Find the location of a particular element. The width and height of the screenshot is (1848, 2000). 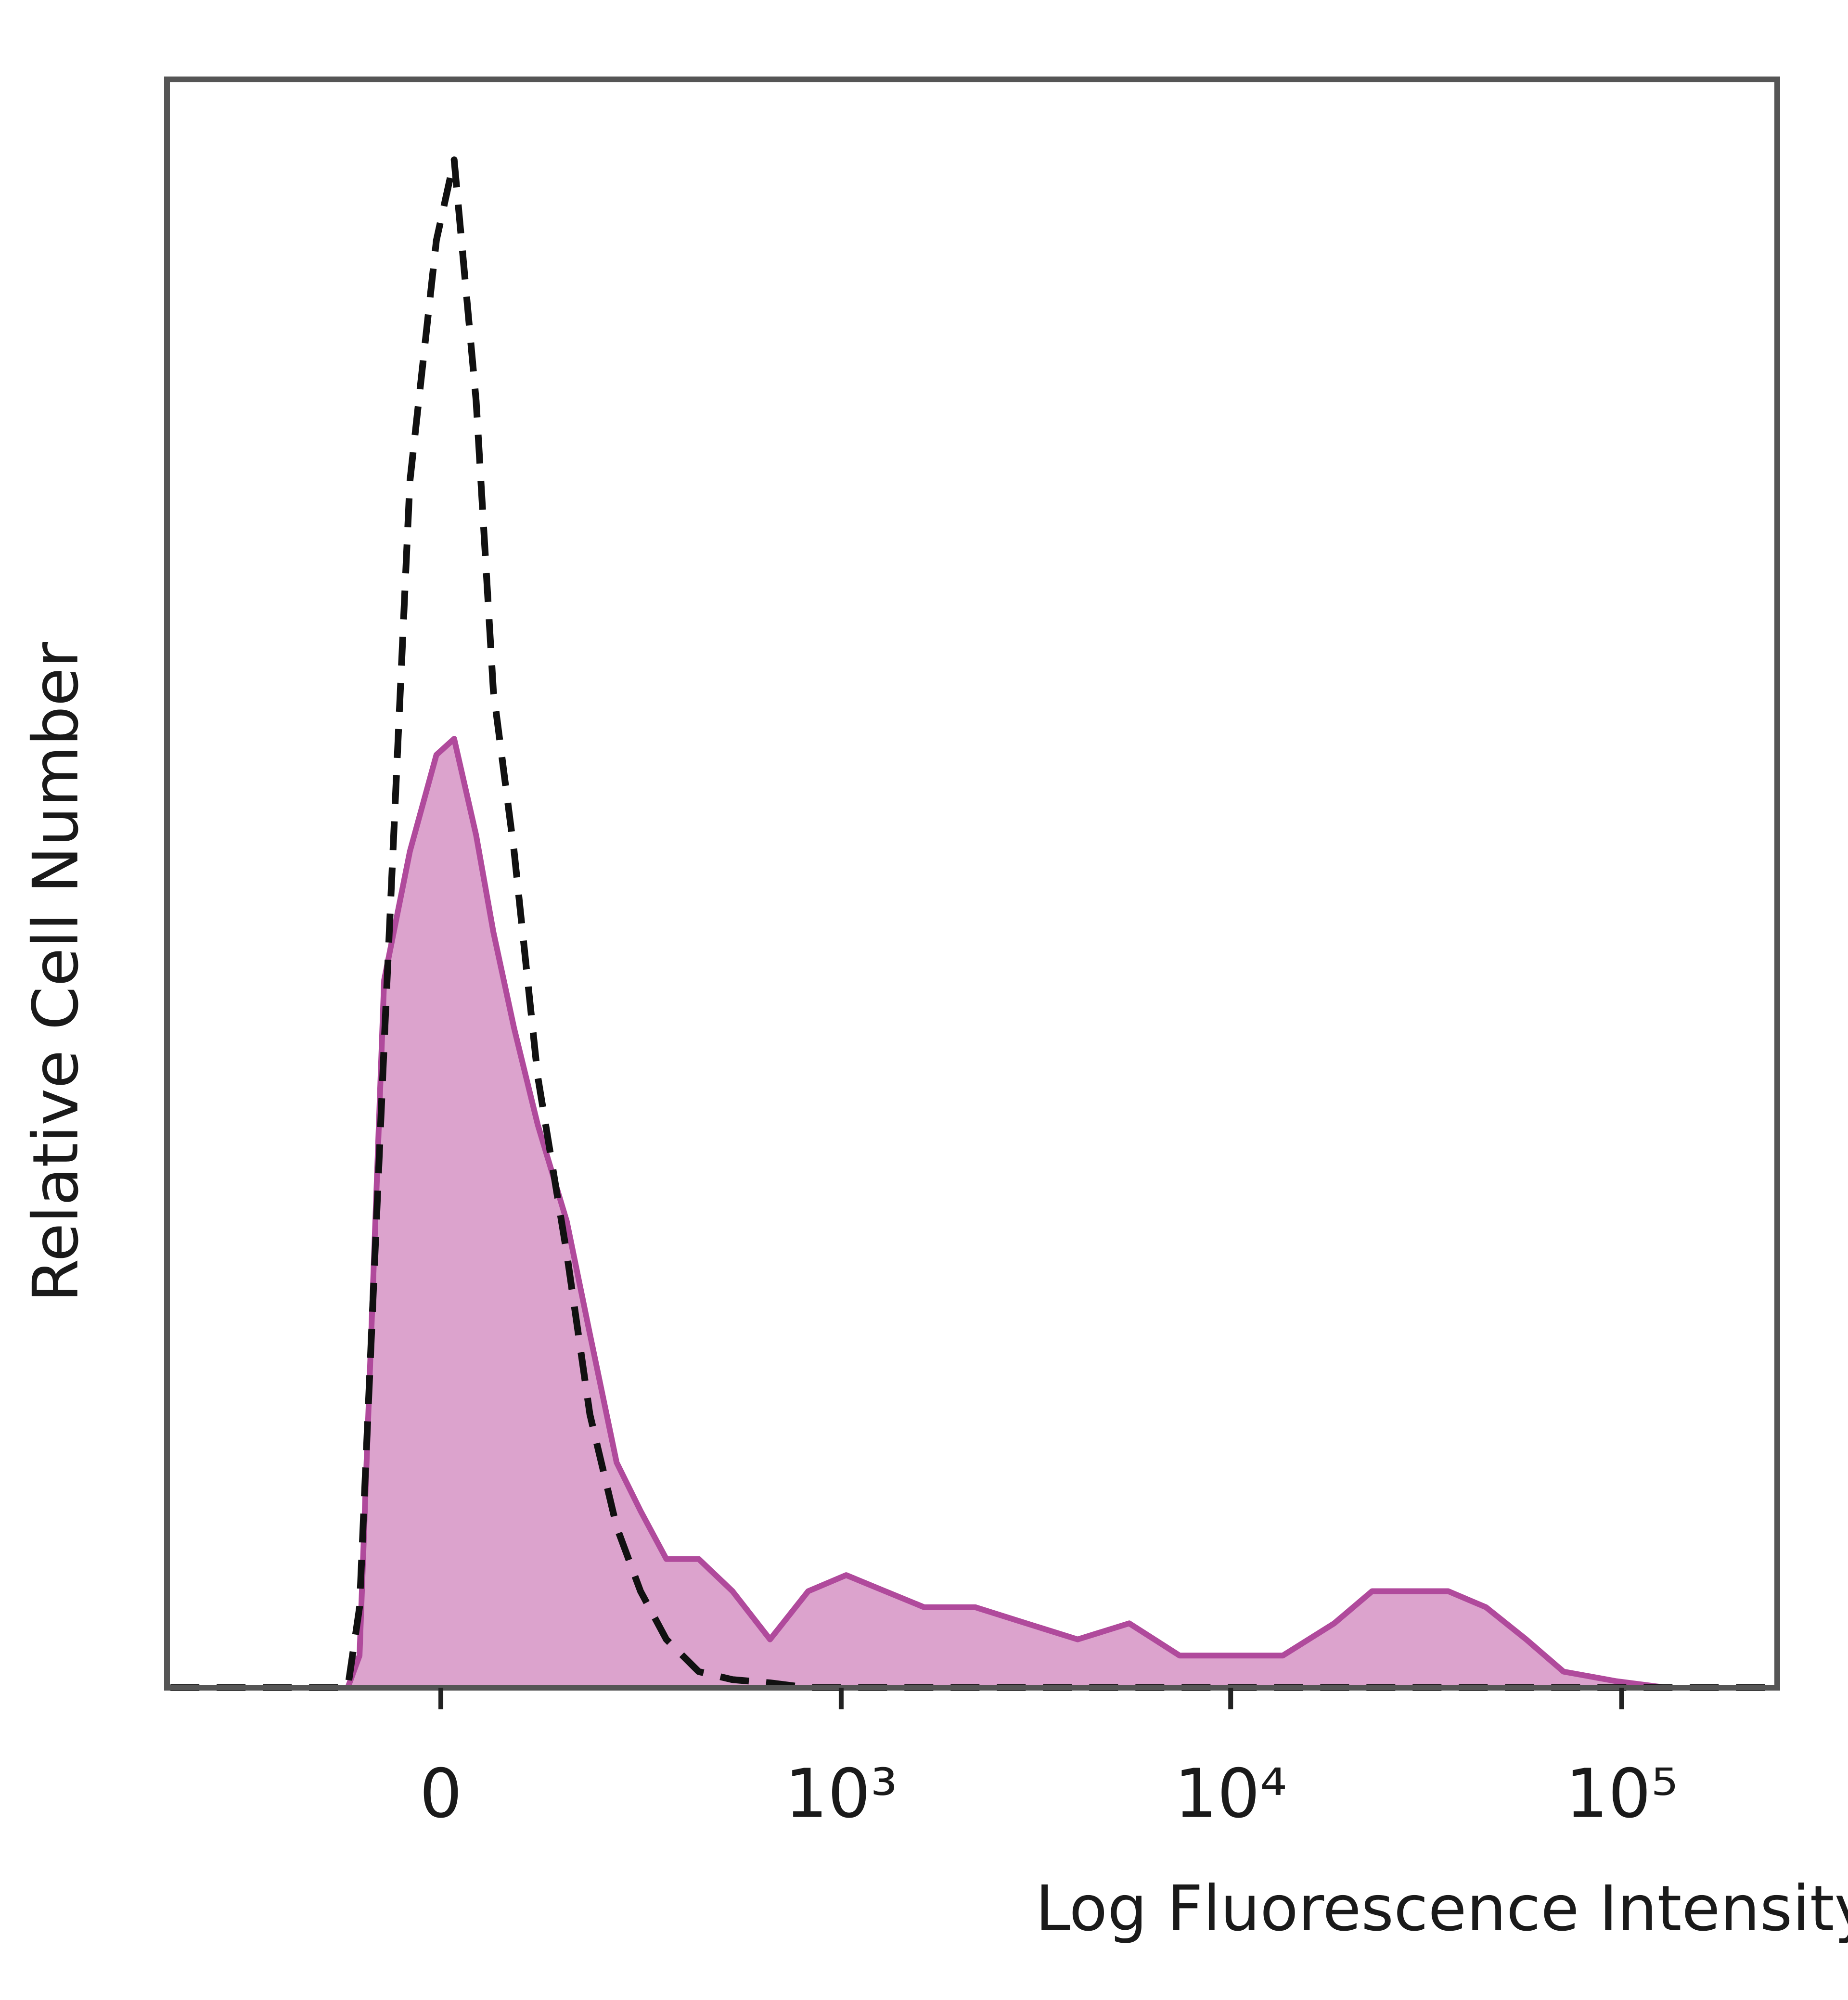

x-tick-label: 10³ is located at coordinates (841, 1794).